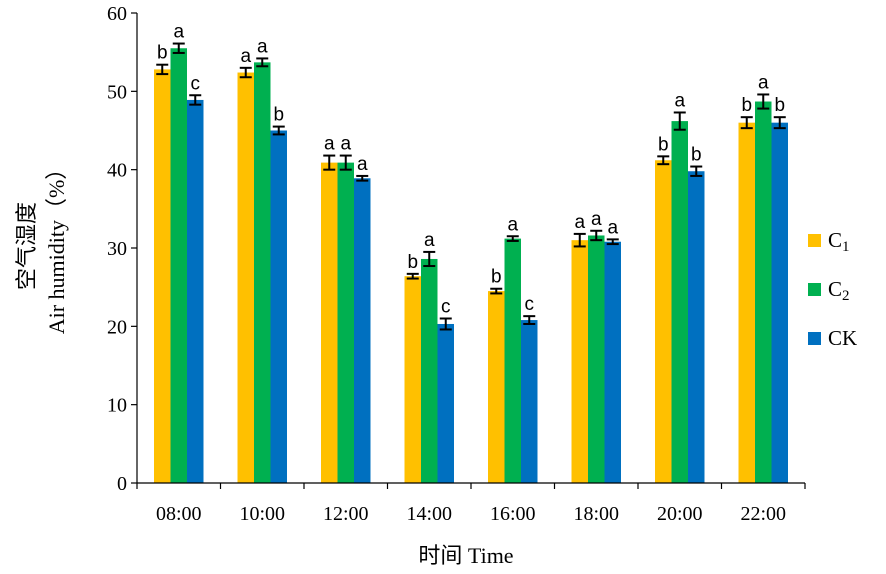 This screenshot has width=886, height=574. I want to click on y-tick-label: 30, so click(117, 249).